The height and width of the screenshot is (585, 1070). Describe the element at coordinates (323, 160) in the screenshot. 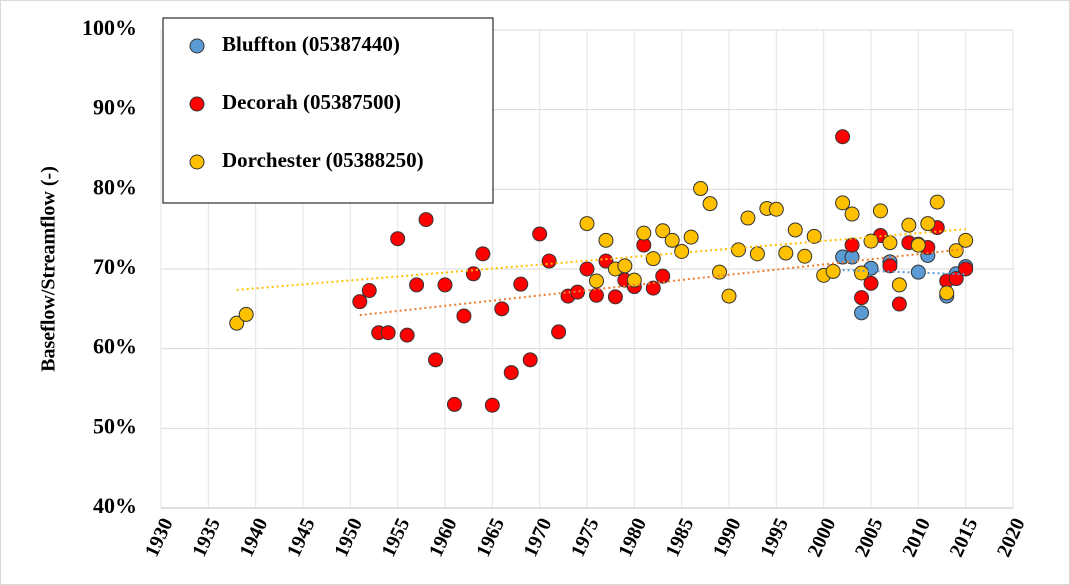

I see `legend-label: Dorchester (05388250)` at that location.